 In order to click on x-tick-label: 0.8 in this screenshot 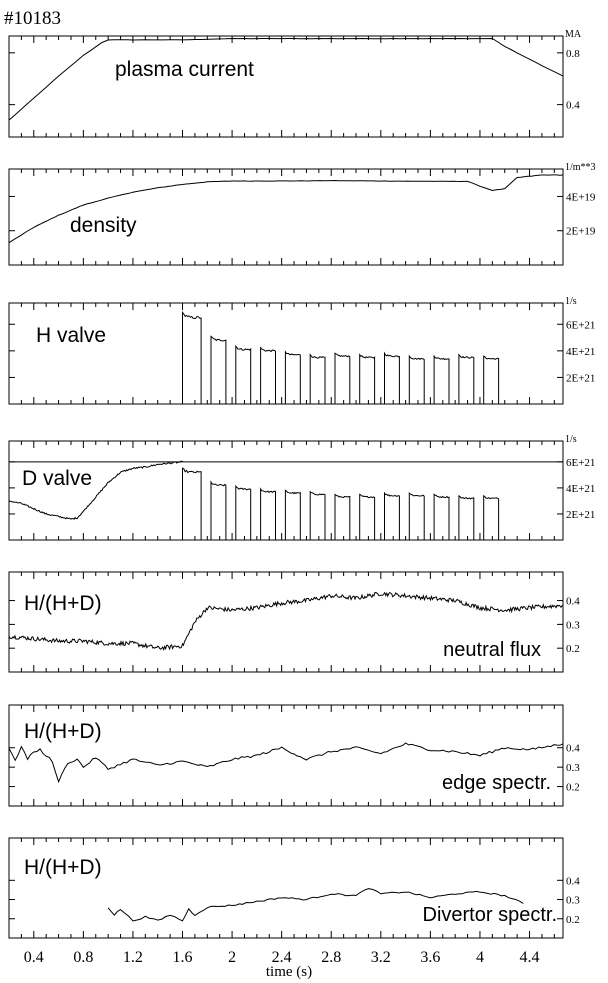, I will do `click(83, 957)`.